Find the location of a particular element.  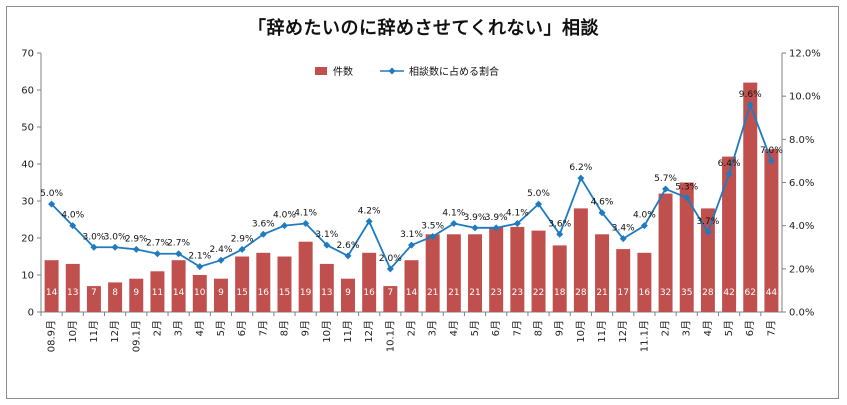

ratio-point-label: 2.9% is located at coordinates (242, 239).